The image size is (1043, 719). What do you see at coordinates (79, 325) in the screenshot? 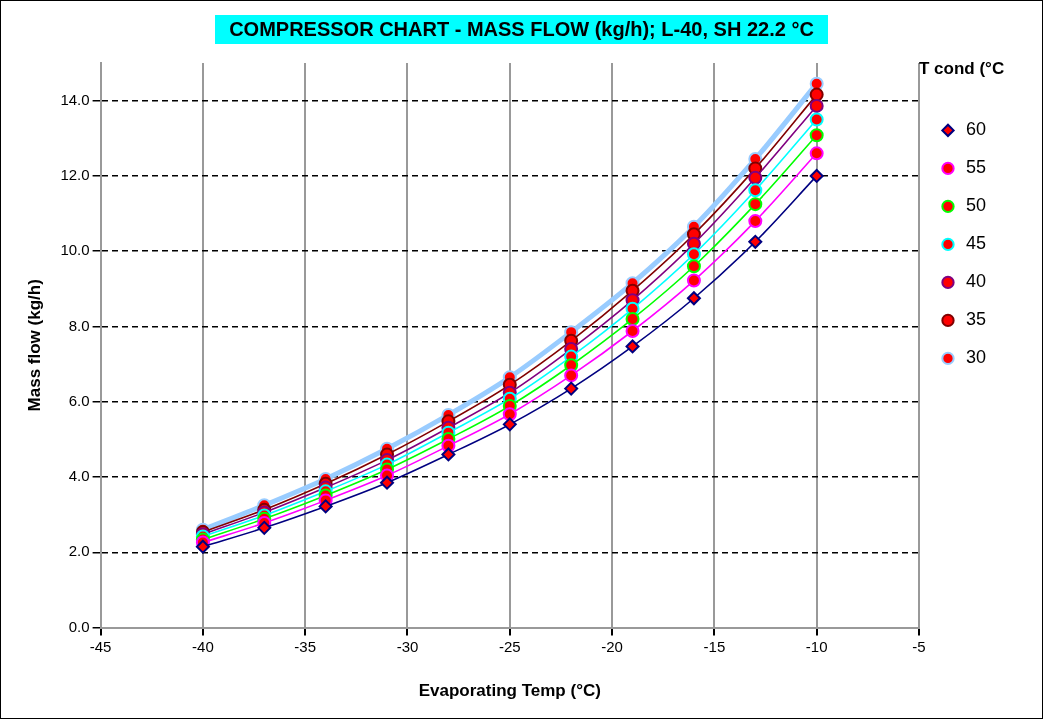
I see `y-tick-label: 8.0` at bounding box center [79, 325].